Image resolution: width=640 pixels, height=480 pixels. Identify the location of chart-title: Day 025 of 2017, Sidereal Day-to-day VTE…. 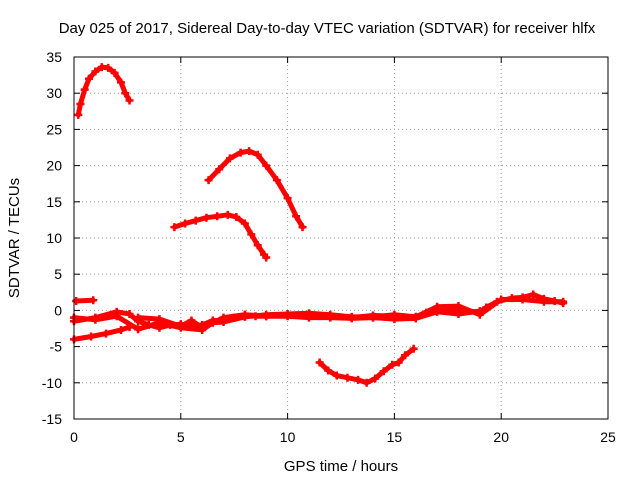
(327, 28).